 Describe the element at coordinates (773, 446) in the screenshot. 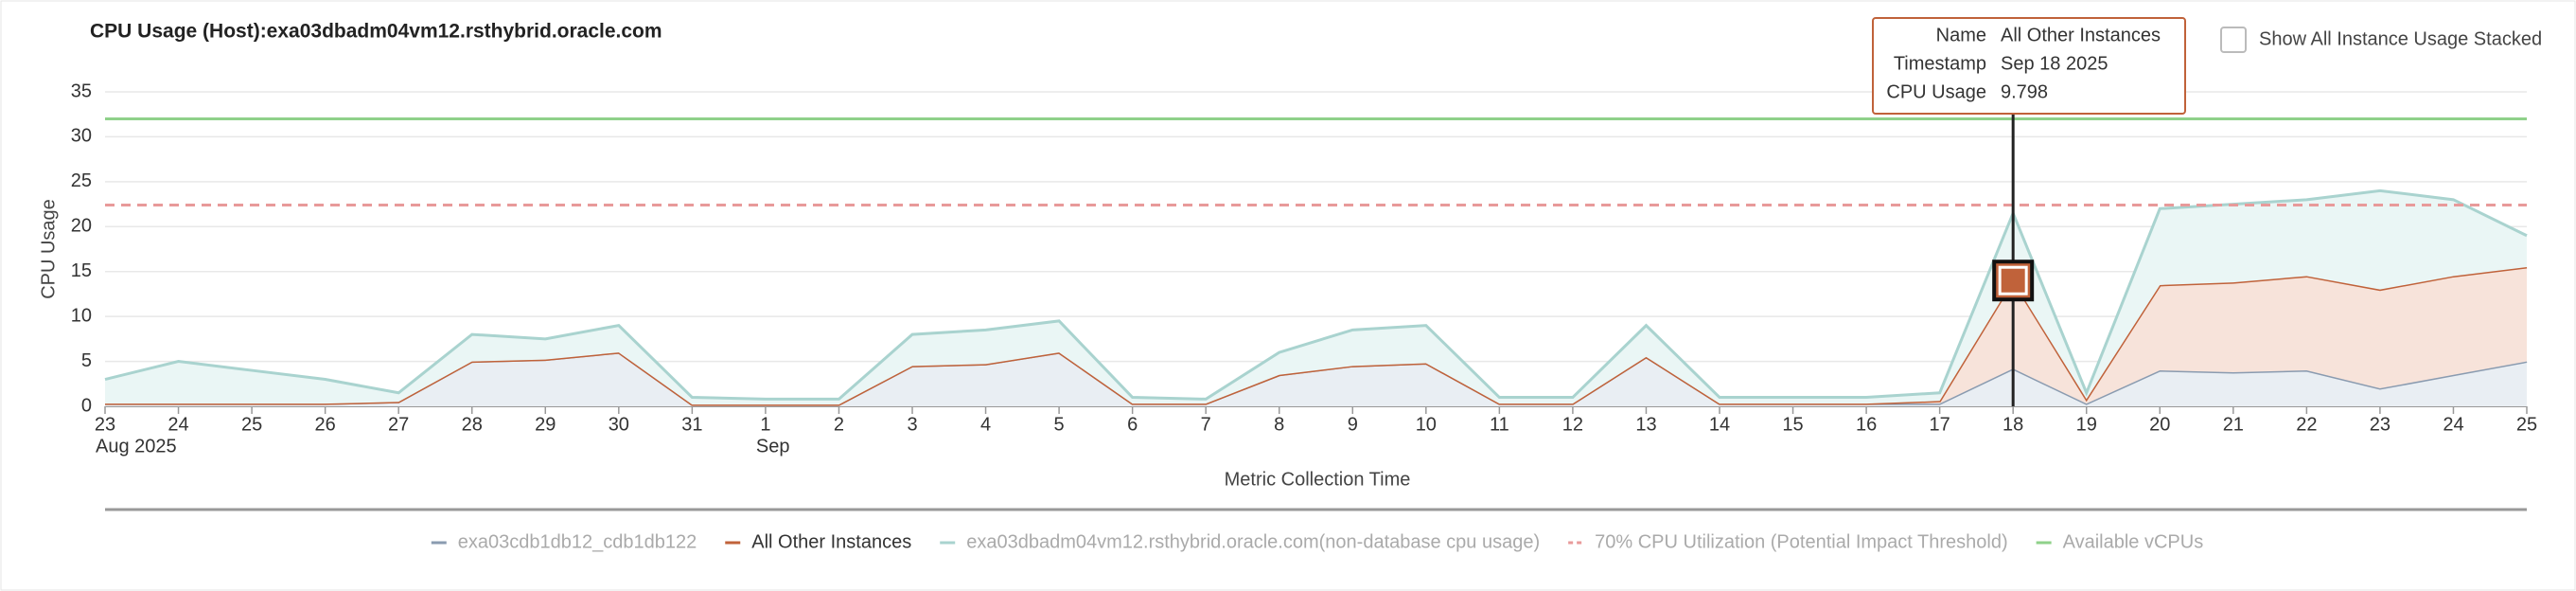

I see `x-period-label: Sep` at that location.